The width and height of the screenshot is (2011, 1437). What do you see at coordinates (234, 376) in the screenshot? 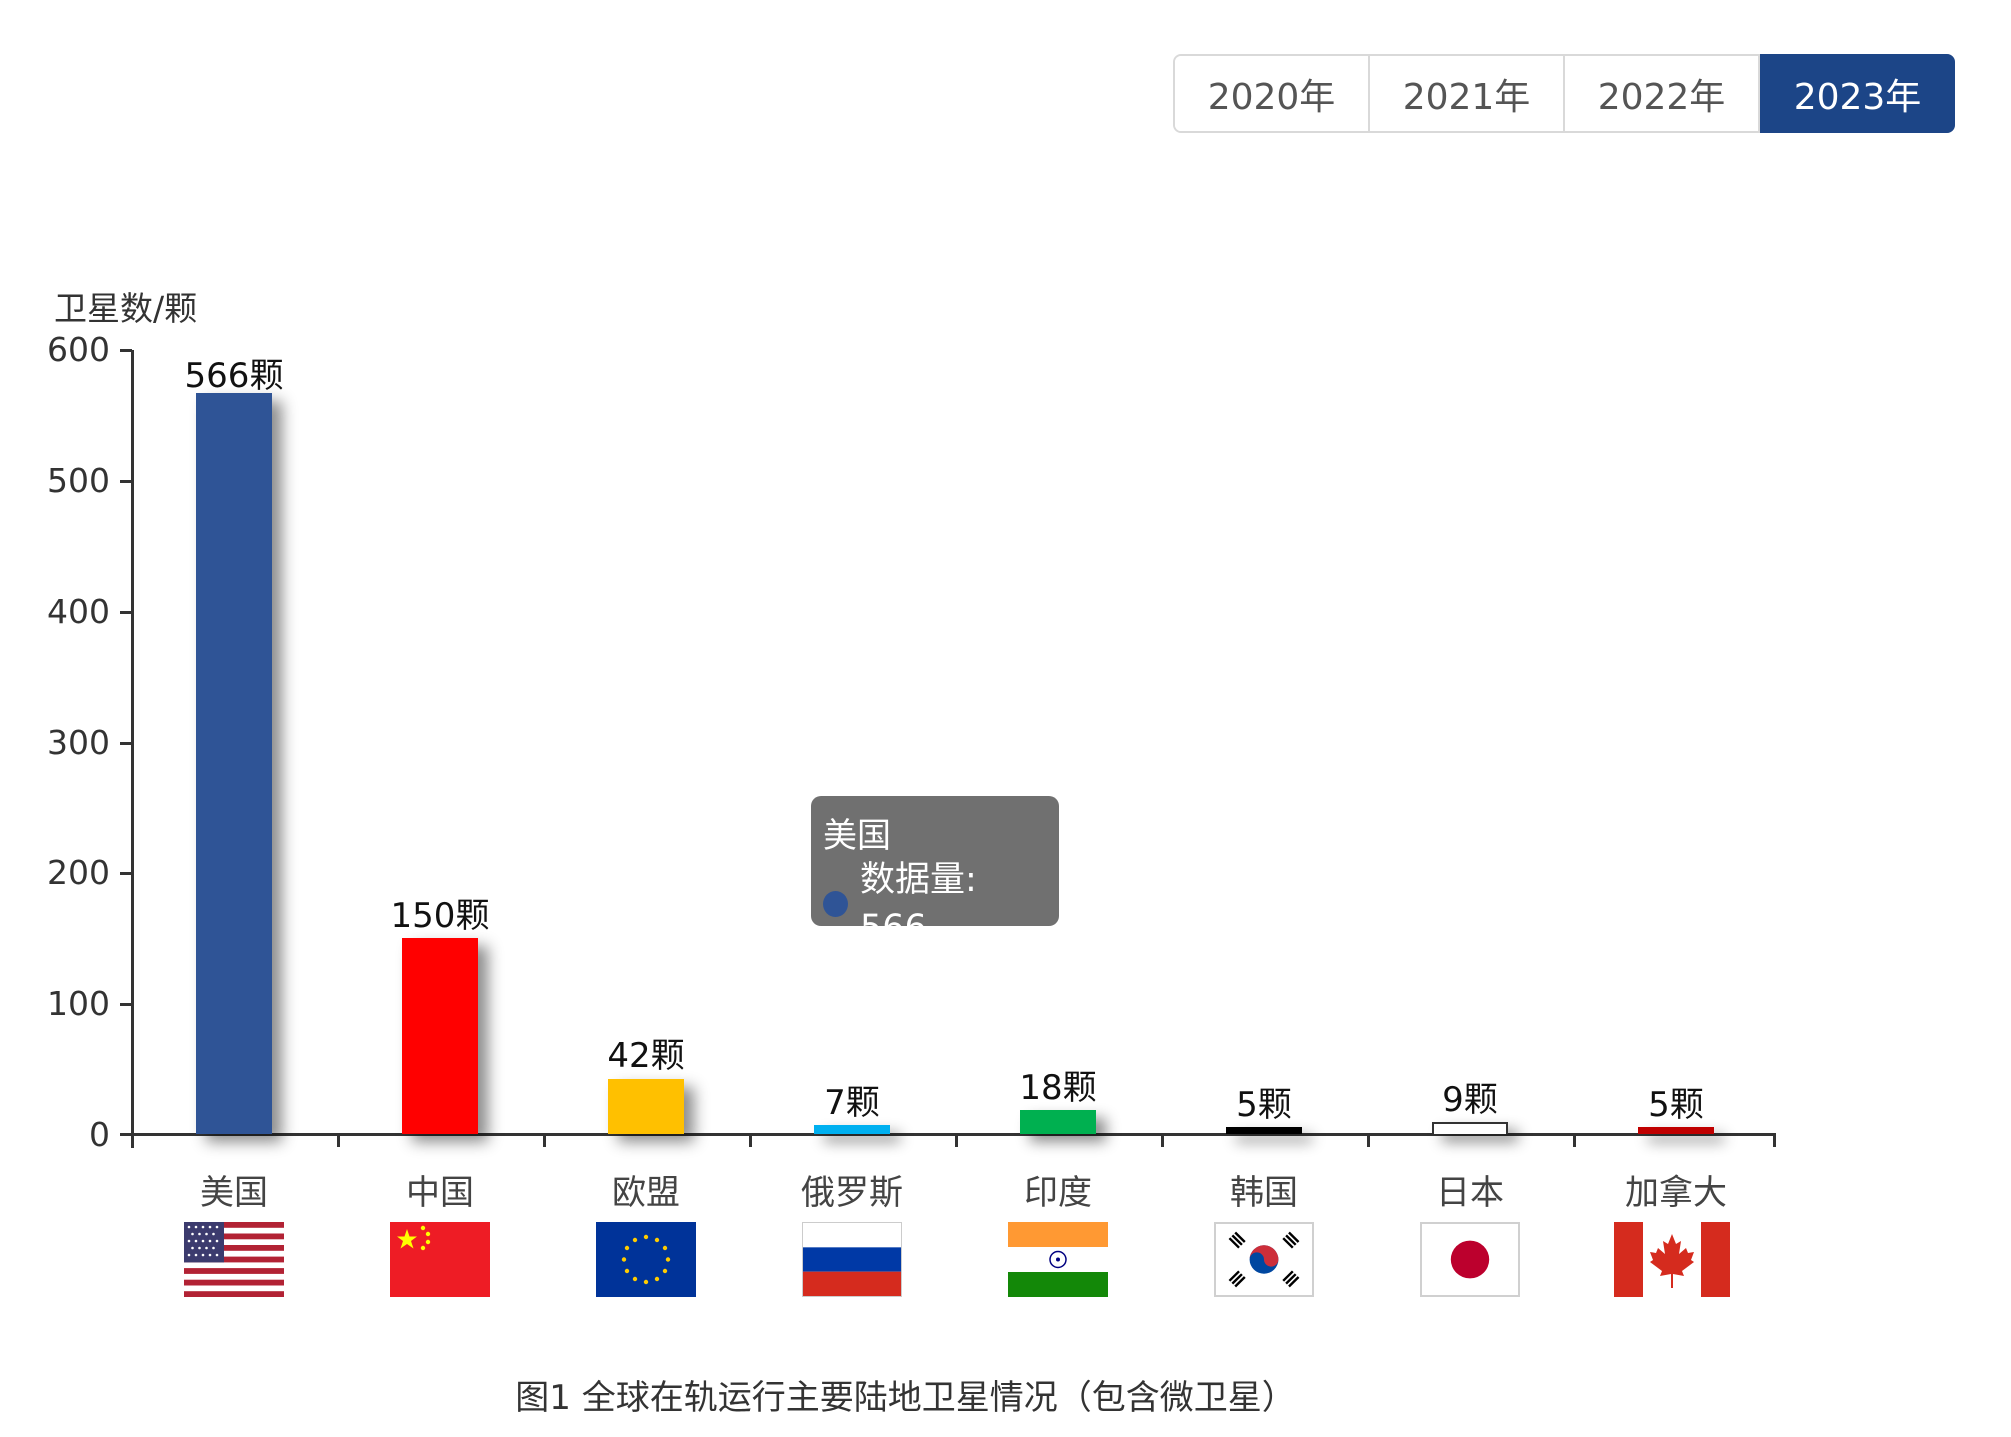
I see `value-label-usa: 566颗` at bounding box center [234, 376].